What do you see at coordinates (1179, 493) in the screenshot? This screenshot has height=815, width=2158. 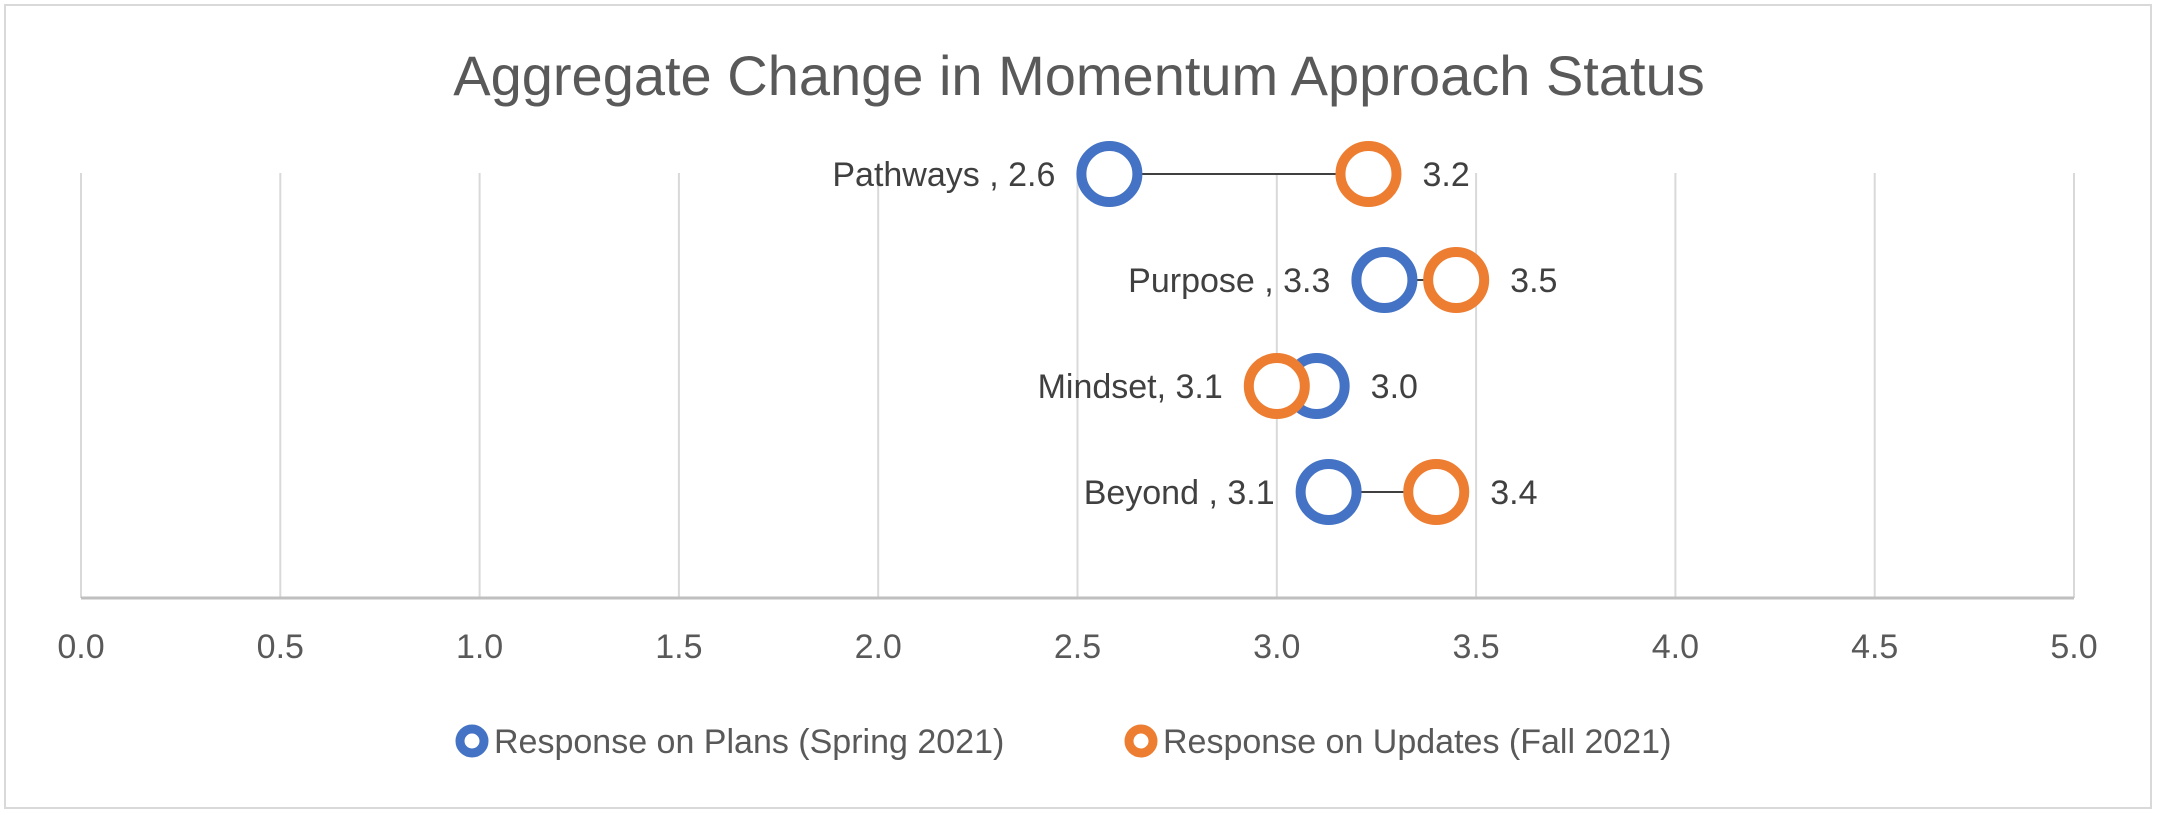 I see `data-label-spring-2021: Beyond , 3.1` at bounding box center [1179, 493].